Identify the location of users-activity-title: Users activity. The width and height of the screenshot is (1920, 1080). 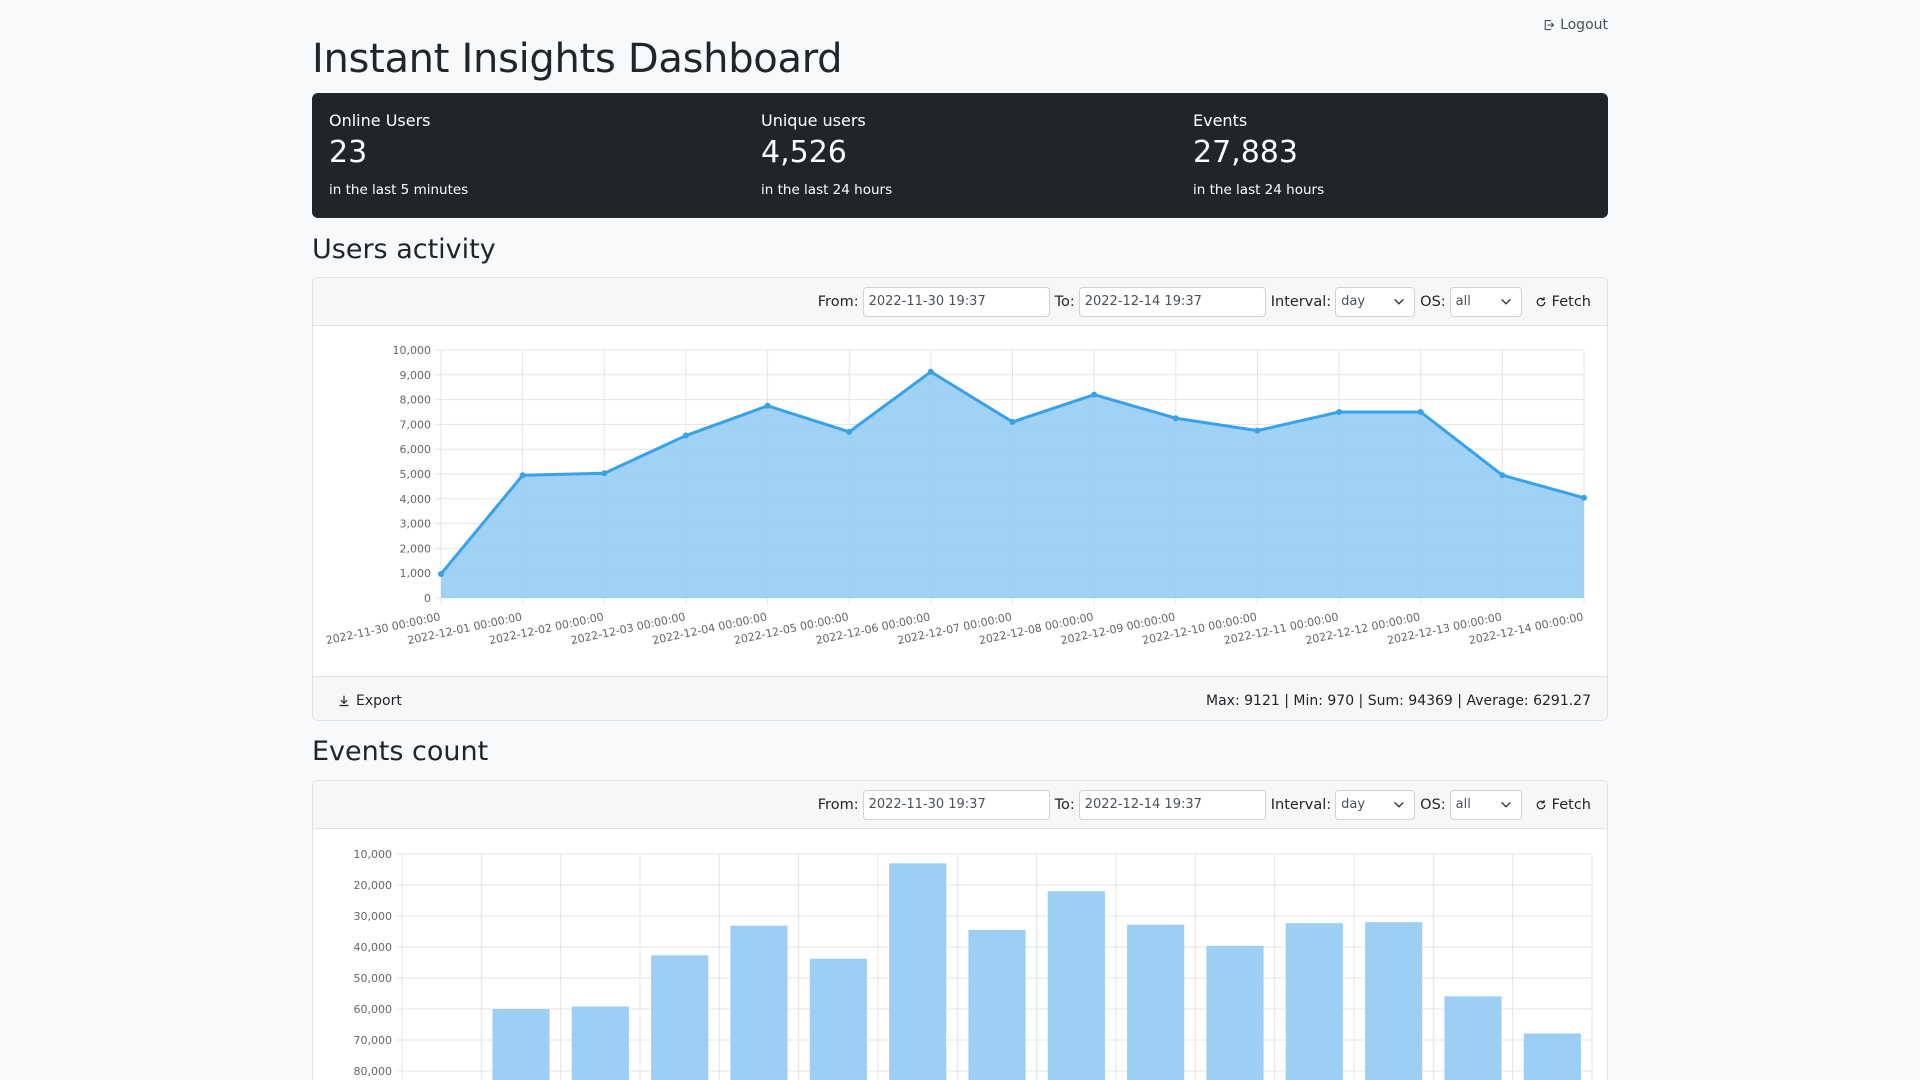
(404, 249).